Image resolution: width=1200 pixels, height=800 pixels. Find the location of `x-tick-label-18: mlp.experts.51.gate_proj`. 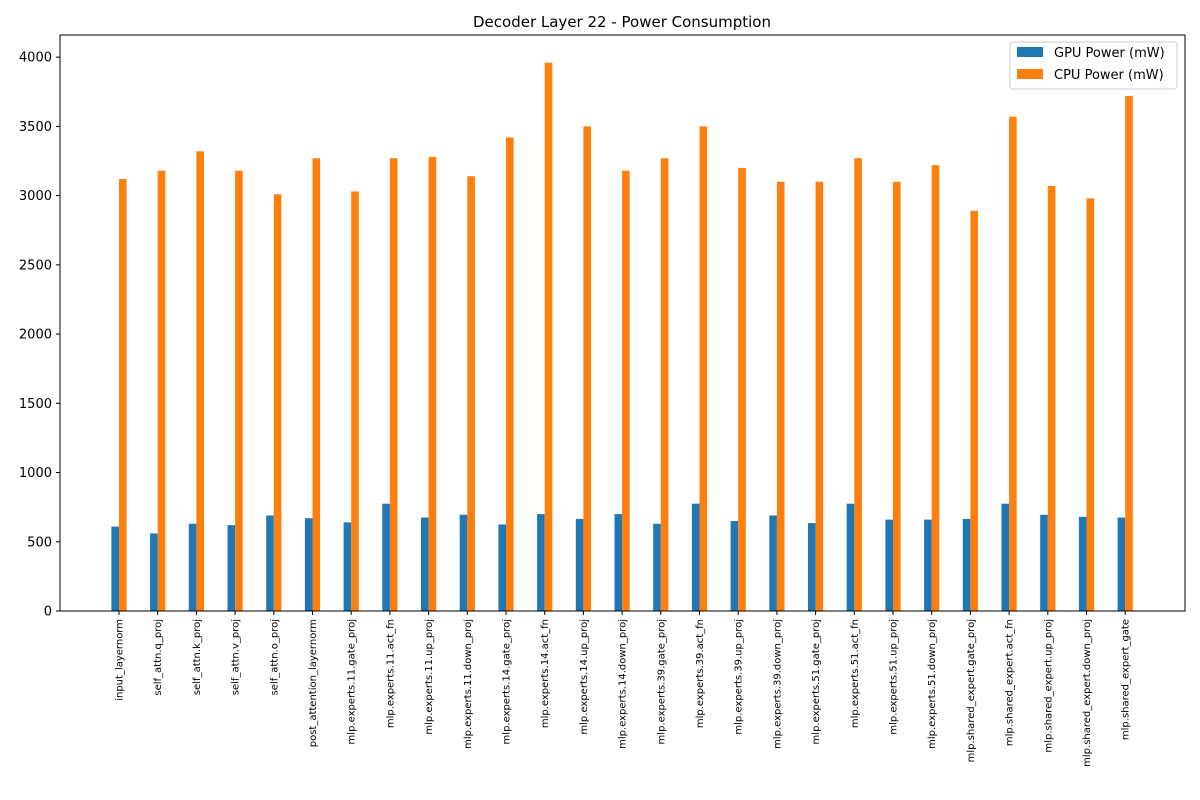

x-tick-label-18: mlp.experts.51.gate_proj is located at coordinates (816, 681).